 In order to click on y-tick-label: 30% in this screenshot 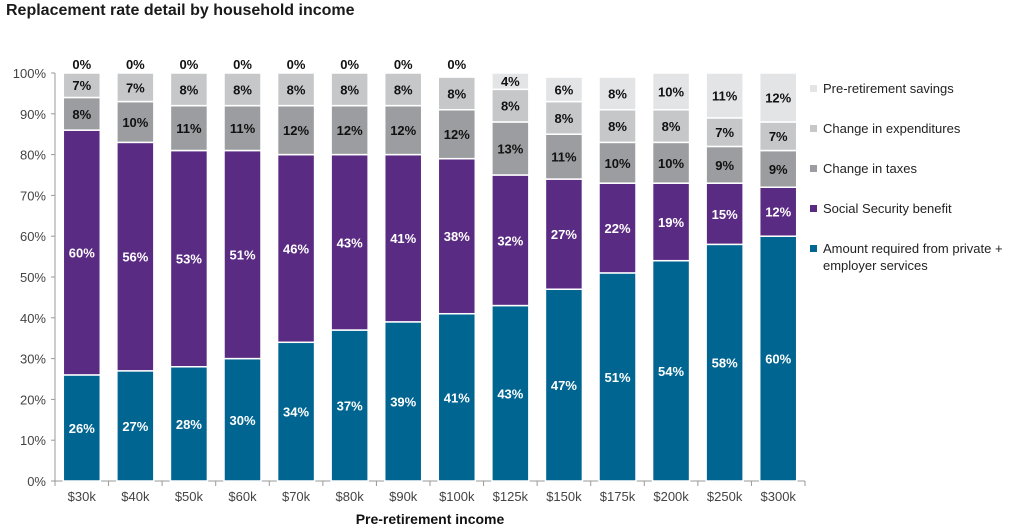, I will do `click(33, 359)`.